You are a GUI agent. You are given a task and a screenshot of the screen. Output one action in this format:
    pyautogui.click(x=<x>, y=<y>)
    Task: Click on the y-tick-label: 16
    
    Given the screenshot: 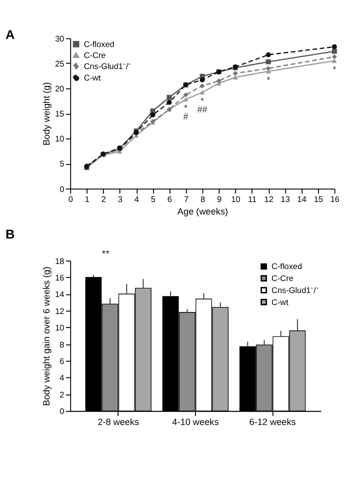 What is the action you would take?
    pyautogui.click(x=60, y=277)
    